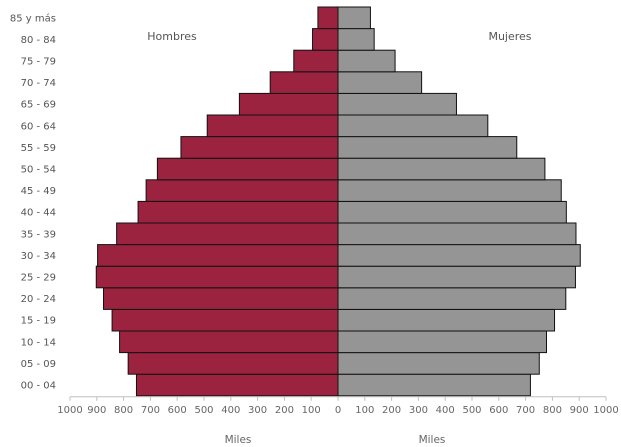  I want to click on age-label: 25 - 29, so click(38, 278).